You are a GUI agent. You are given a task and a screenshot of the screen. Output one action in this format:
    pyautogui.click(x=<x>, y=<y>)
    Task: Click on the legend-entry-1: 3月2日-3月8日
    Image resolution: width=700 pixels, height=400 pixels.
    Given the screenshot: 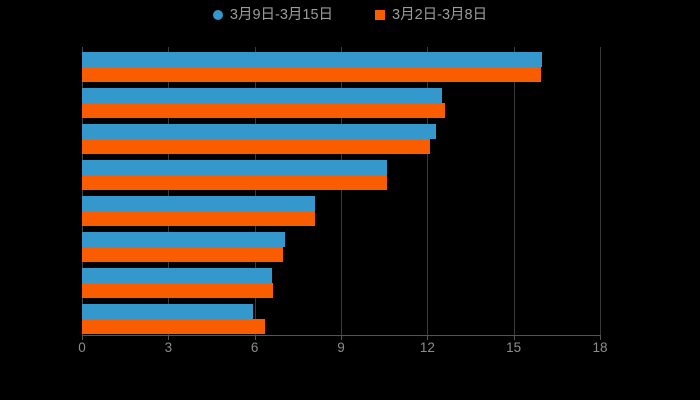 What is the action you would take?
    pyautogui.click(x=431, y=15)
    